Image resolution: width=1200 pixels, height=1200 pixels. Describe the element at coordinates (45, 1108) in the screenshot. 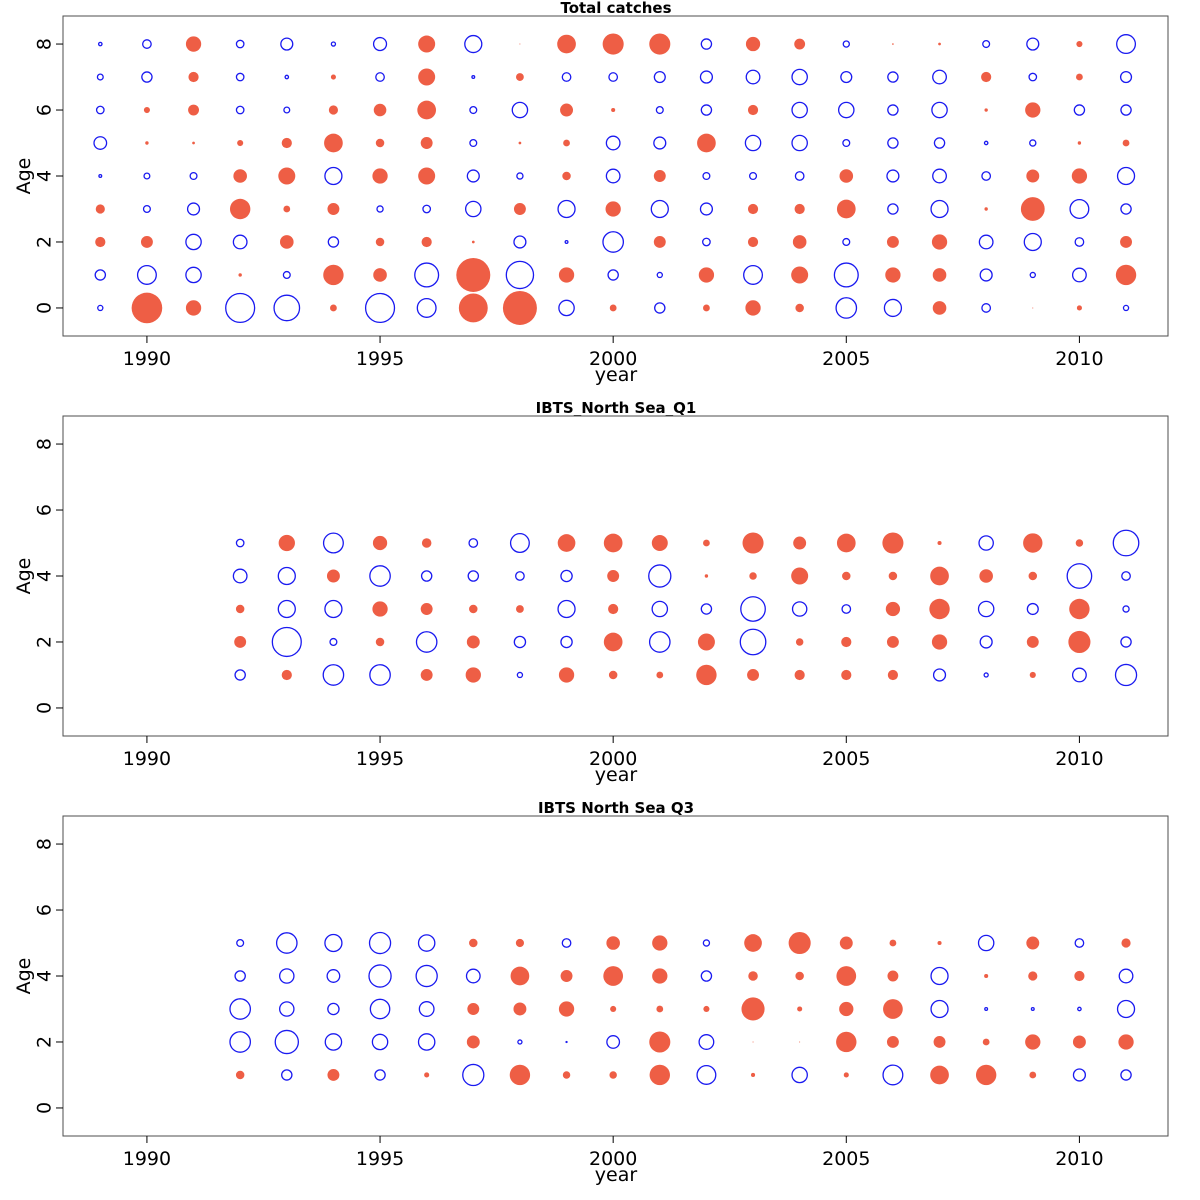

I see `y-tick-label: 0` at that location.